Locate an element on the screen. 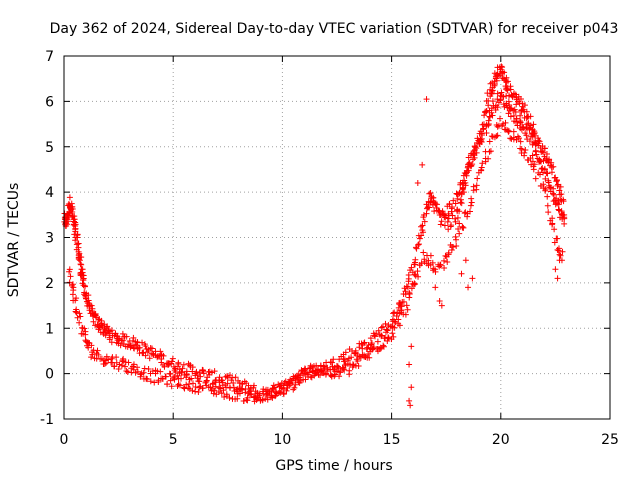  x-tick-label: 20 is located at coordinates (501, 440).